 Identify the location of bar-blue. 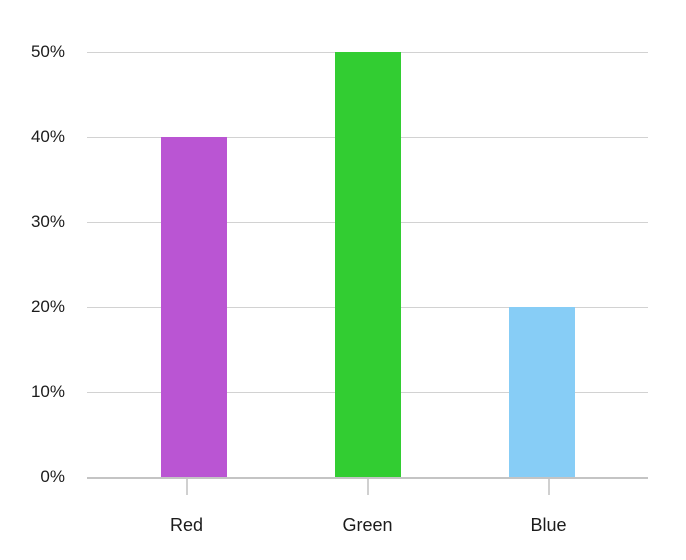
(542, 392).